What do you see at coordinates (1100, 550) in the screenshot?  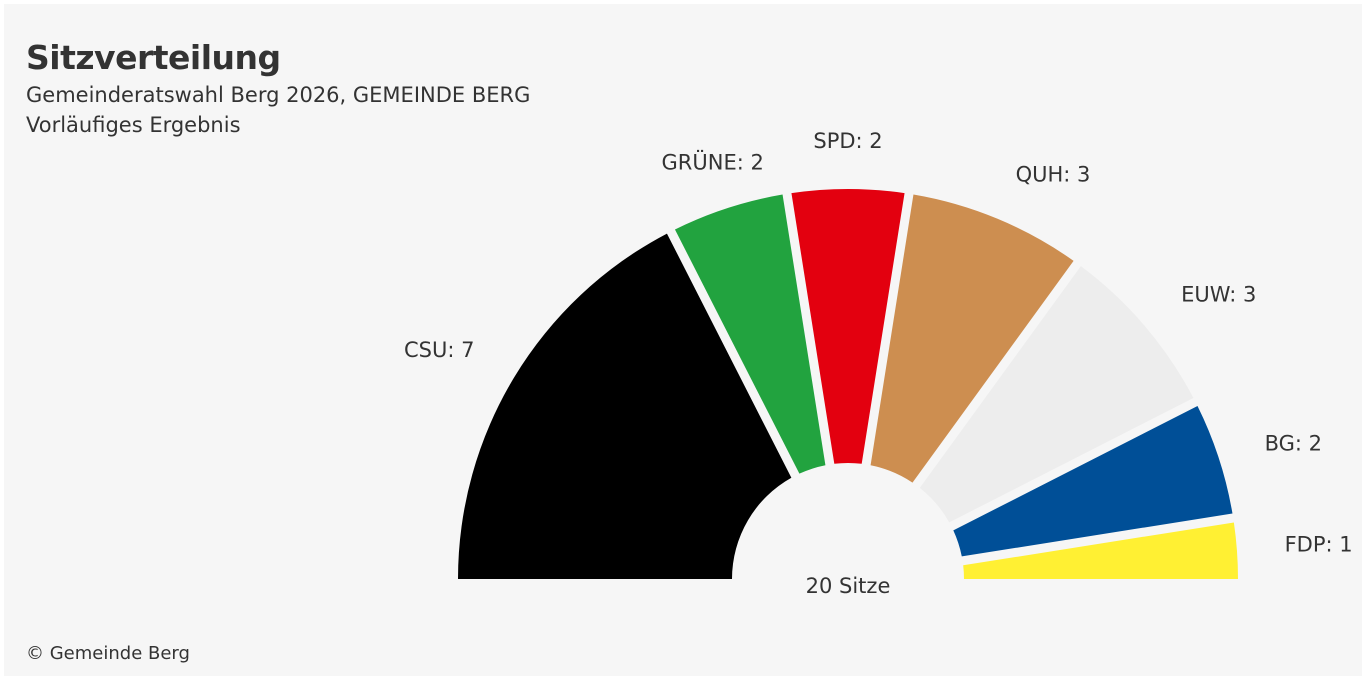 I see `slice-fdp` at bounding box center [1100, 550].